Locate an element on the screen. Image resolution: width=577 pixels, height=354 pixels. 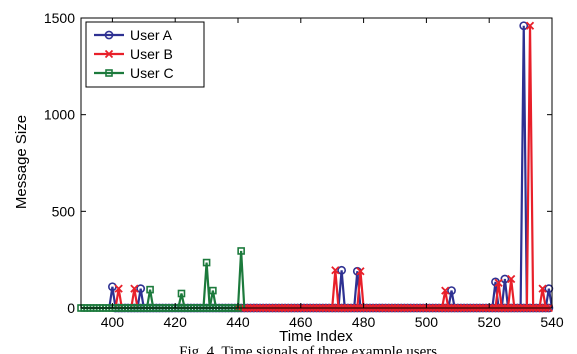
legend-label: User A is located at coordinates (151, 35).